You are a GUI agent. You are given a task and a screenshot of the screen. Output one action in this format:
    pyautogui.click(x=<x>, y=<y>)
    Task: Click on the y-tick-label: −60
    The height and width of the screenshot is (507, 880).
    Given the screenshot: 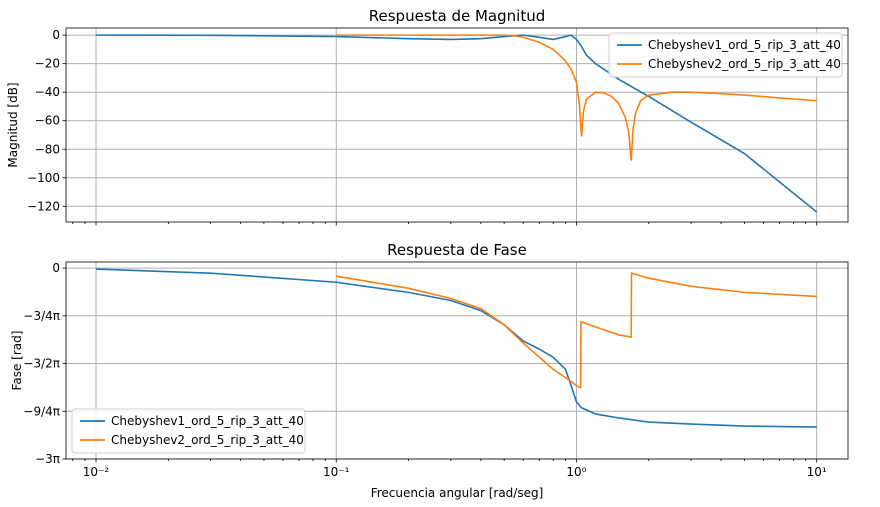 What is the action you would take?
    pyautogui.click(x=47, y=121)
    